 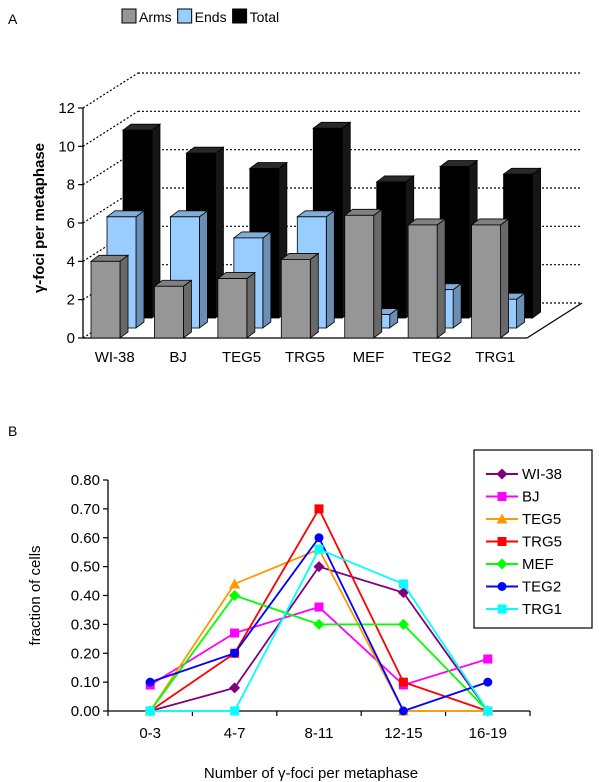 What do you see at coordinates (66, 146) in the screenshot?
I see `y-tick-label-a: 10` at bounding box center [66, 146].